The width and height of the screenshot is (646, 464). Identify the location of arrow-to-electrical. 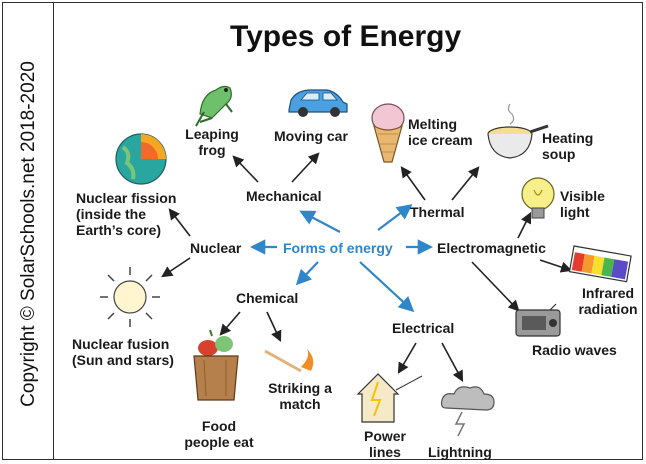
(387, 287).